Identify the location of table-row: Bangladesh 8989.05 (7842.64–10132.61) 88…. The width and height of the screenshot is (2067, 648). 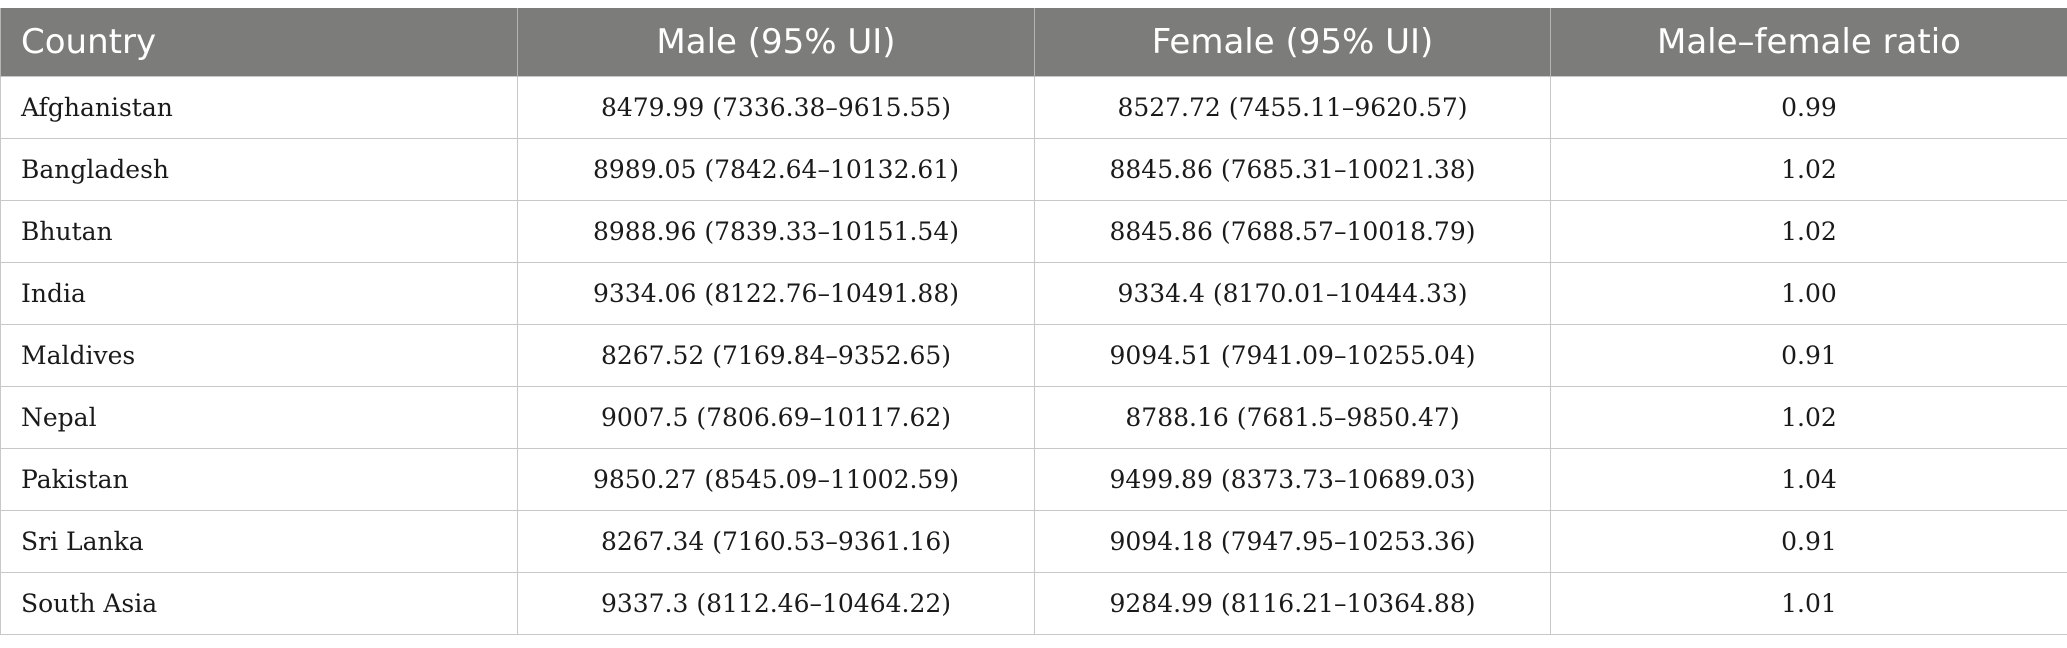
(1033, 169).